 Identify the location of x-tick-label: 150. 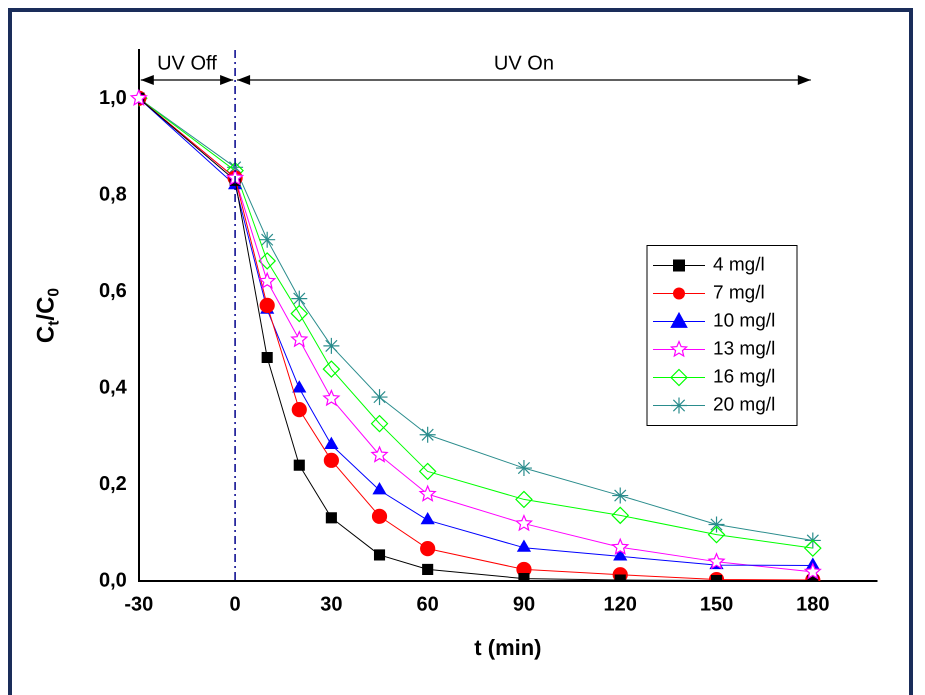
(717, 605).